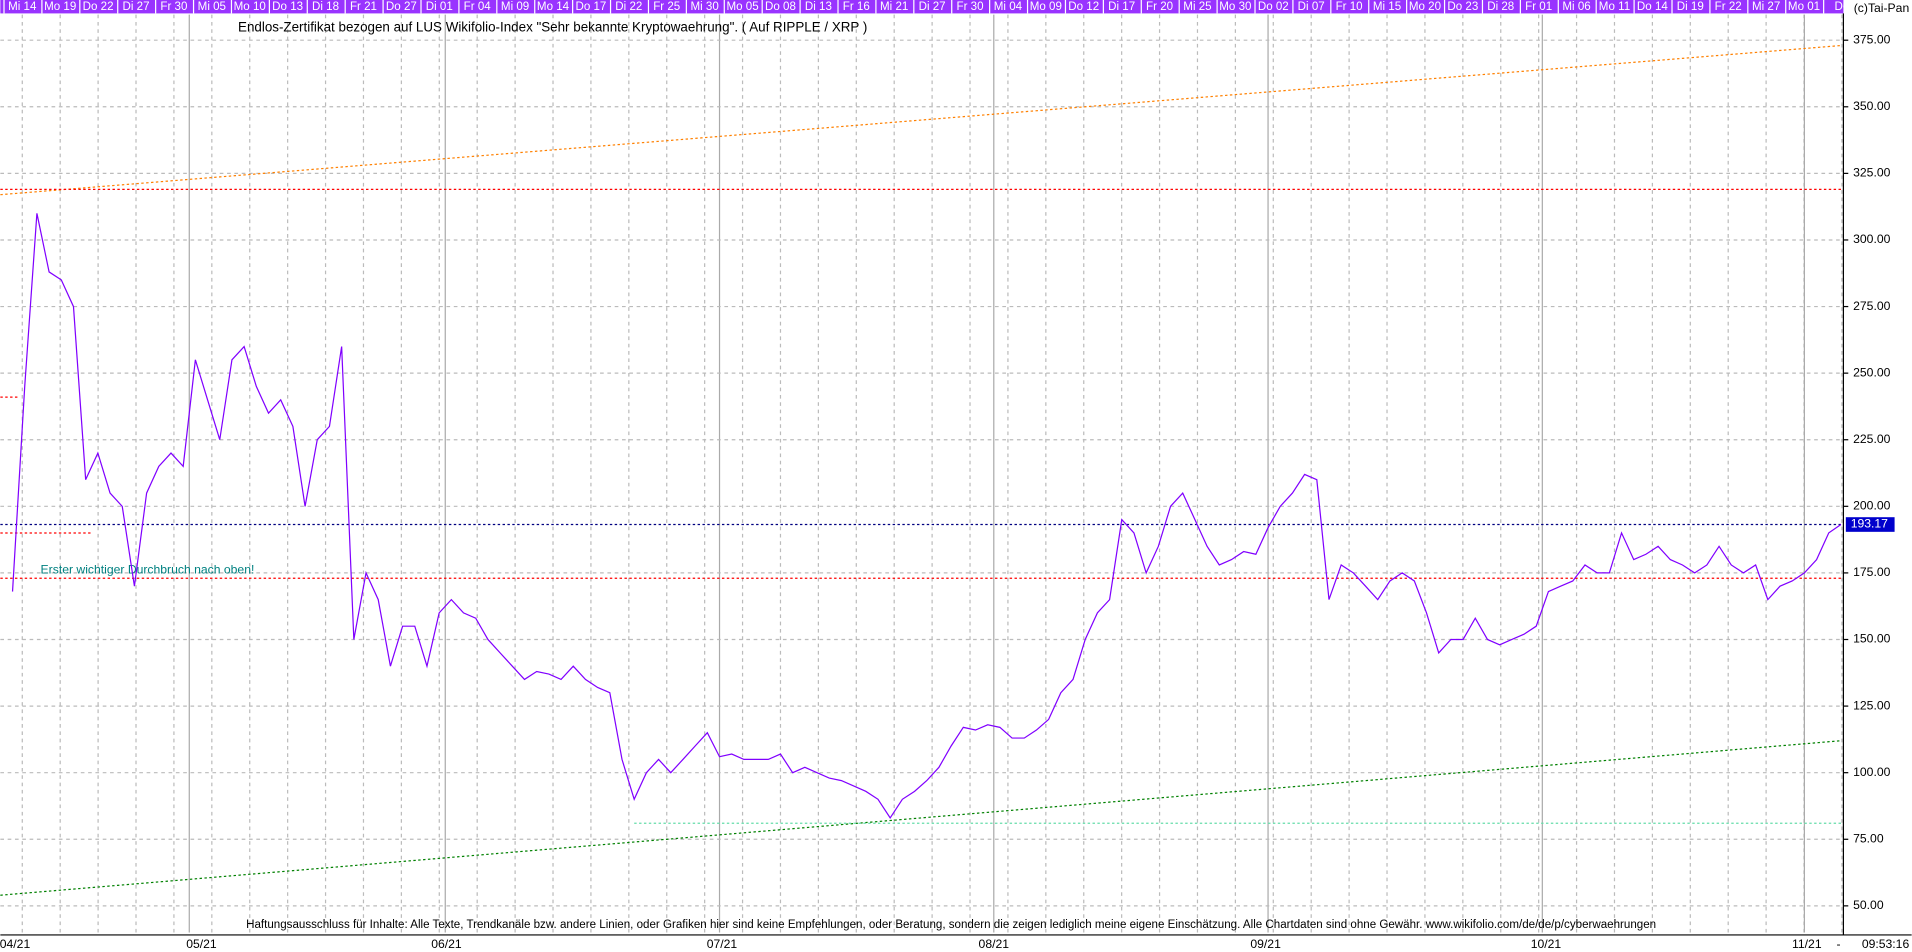  I want to click on x-tick-label: 05/21, so click(201, 944).